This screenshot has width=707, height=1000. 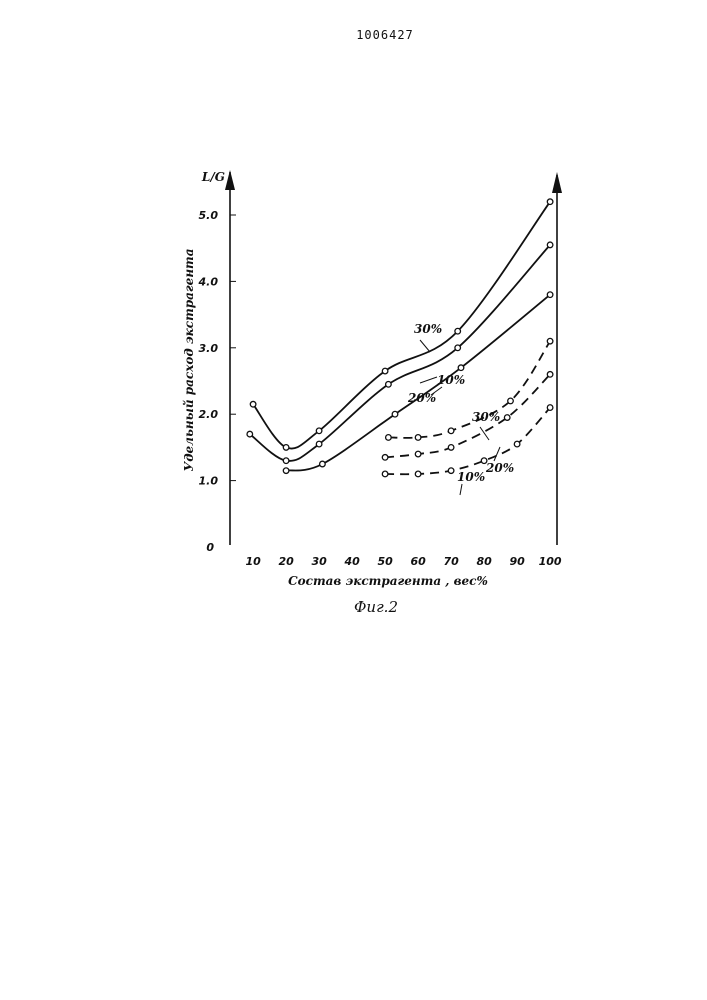 What do you see at coordinates (550, 561) in the screenshot?
I see `x-tick-label: 100` at bounding box center [550, 561].